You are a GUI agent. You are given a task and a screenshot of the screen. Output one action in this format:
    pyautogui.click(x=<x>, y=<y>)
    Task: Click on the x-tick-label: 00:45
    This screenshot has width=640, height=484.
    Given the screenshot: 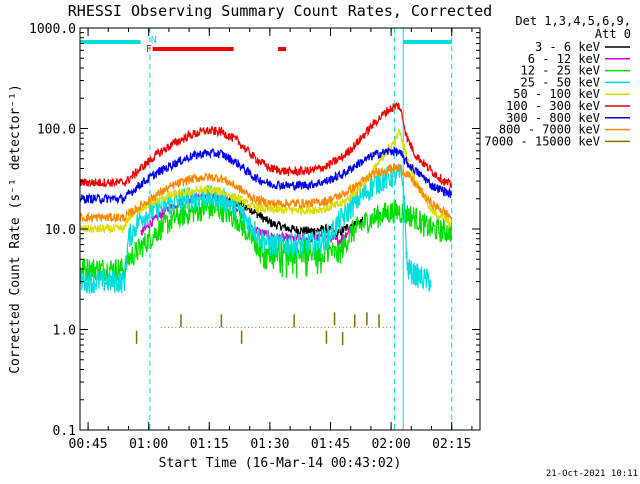 What is the action you would take?
    pyautogui.click(x=88, y=444)
    